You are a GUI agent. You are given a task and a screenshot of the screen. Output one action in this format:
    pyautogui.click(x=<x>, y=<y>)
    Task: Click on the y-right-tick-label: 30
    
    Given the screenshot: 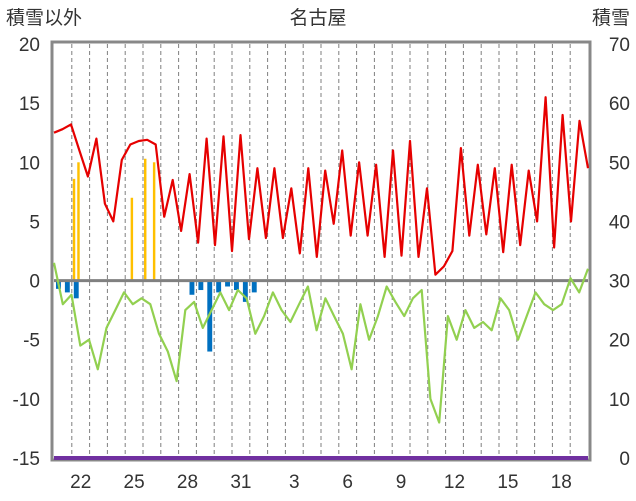 What is the action you would take?
    pyautogui.click(x=619, y=282)
    